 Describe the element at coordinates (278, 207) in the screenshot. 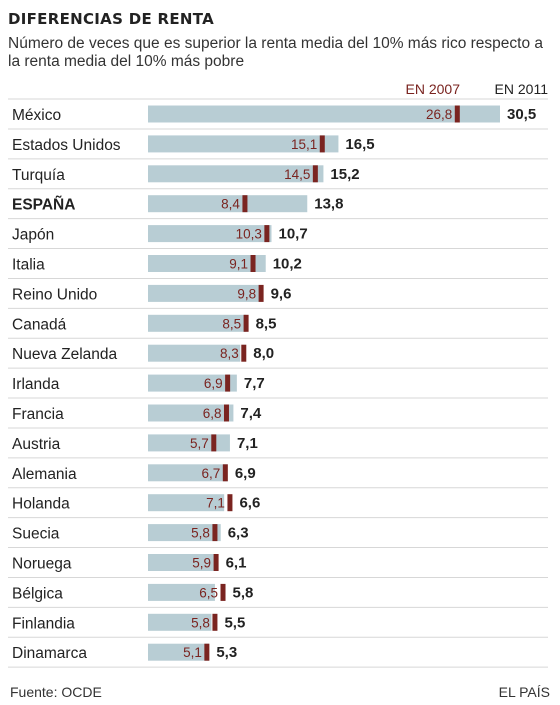

I see `table-row: ESPAÑA 8,4 13,8` at that location.